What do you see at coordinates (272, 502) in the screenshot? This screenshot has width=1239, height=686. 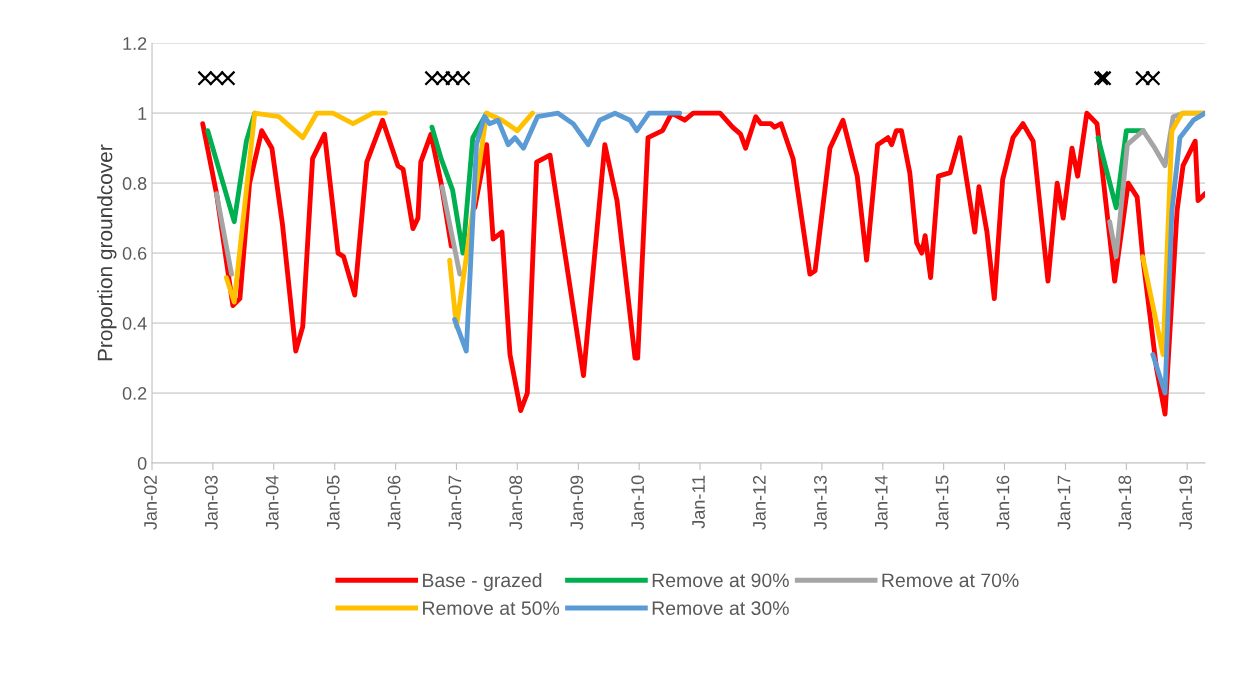 I see `x-tick-label: Jan-04` at bounding box center [272, 502].